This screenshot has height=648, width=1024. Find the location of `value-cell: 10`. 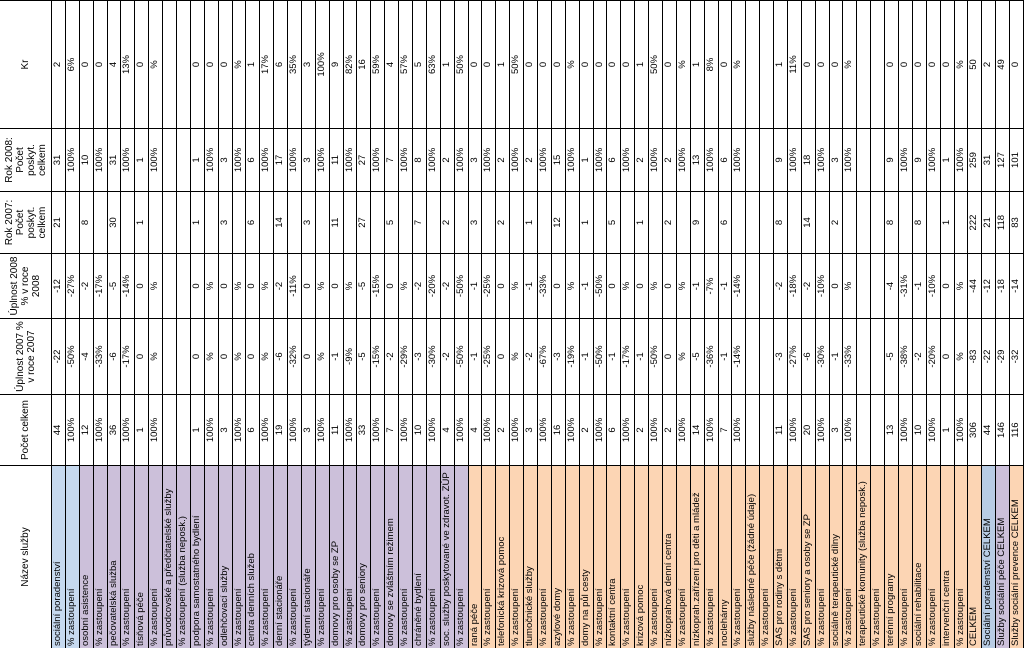

value-cell: 10 is located at coordinates (919, 429).